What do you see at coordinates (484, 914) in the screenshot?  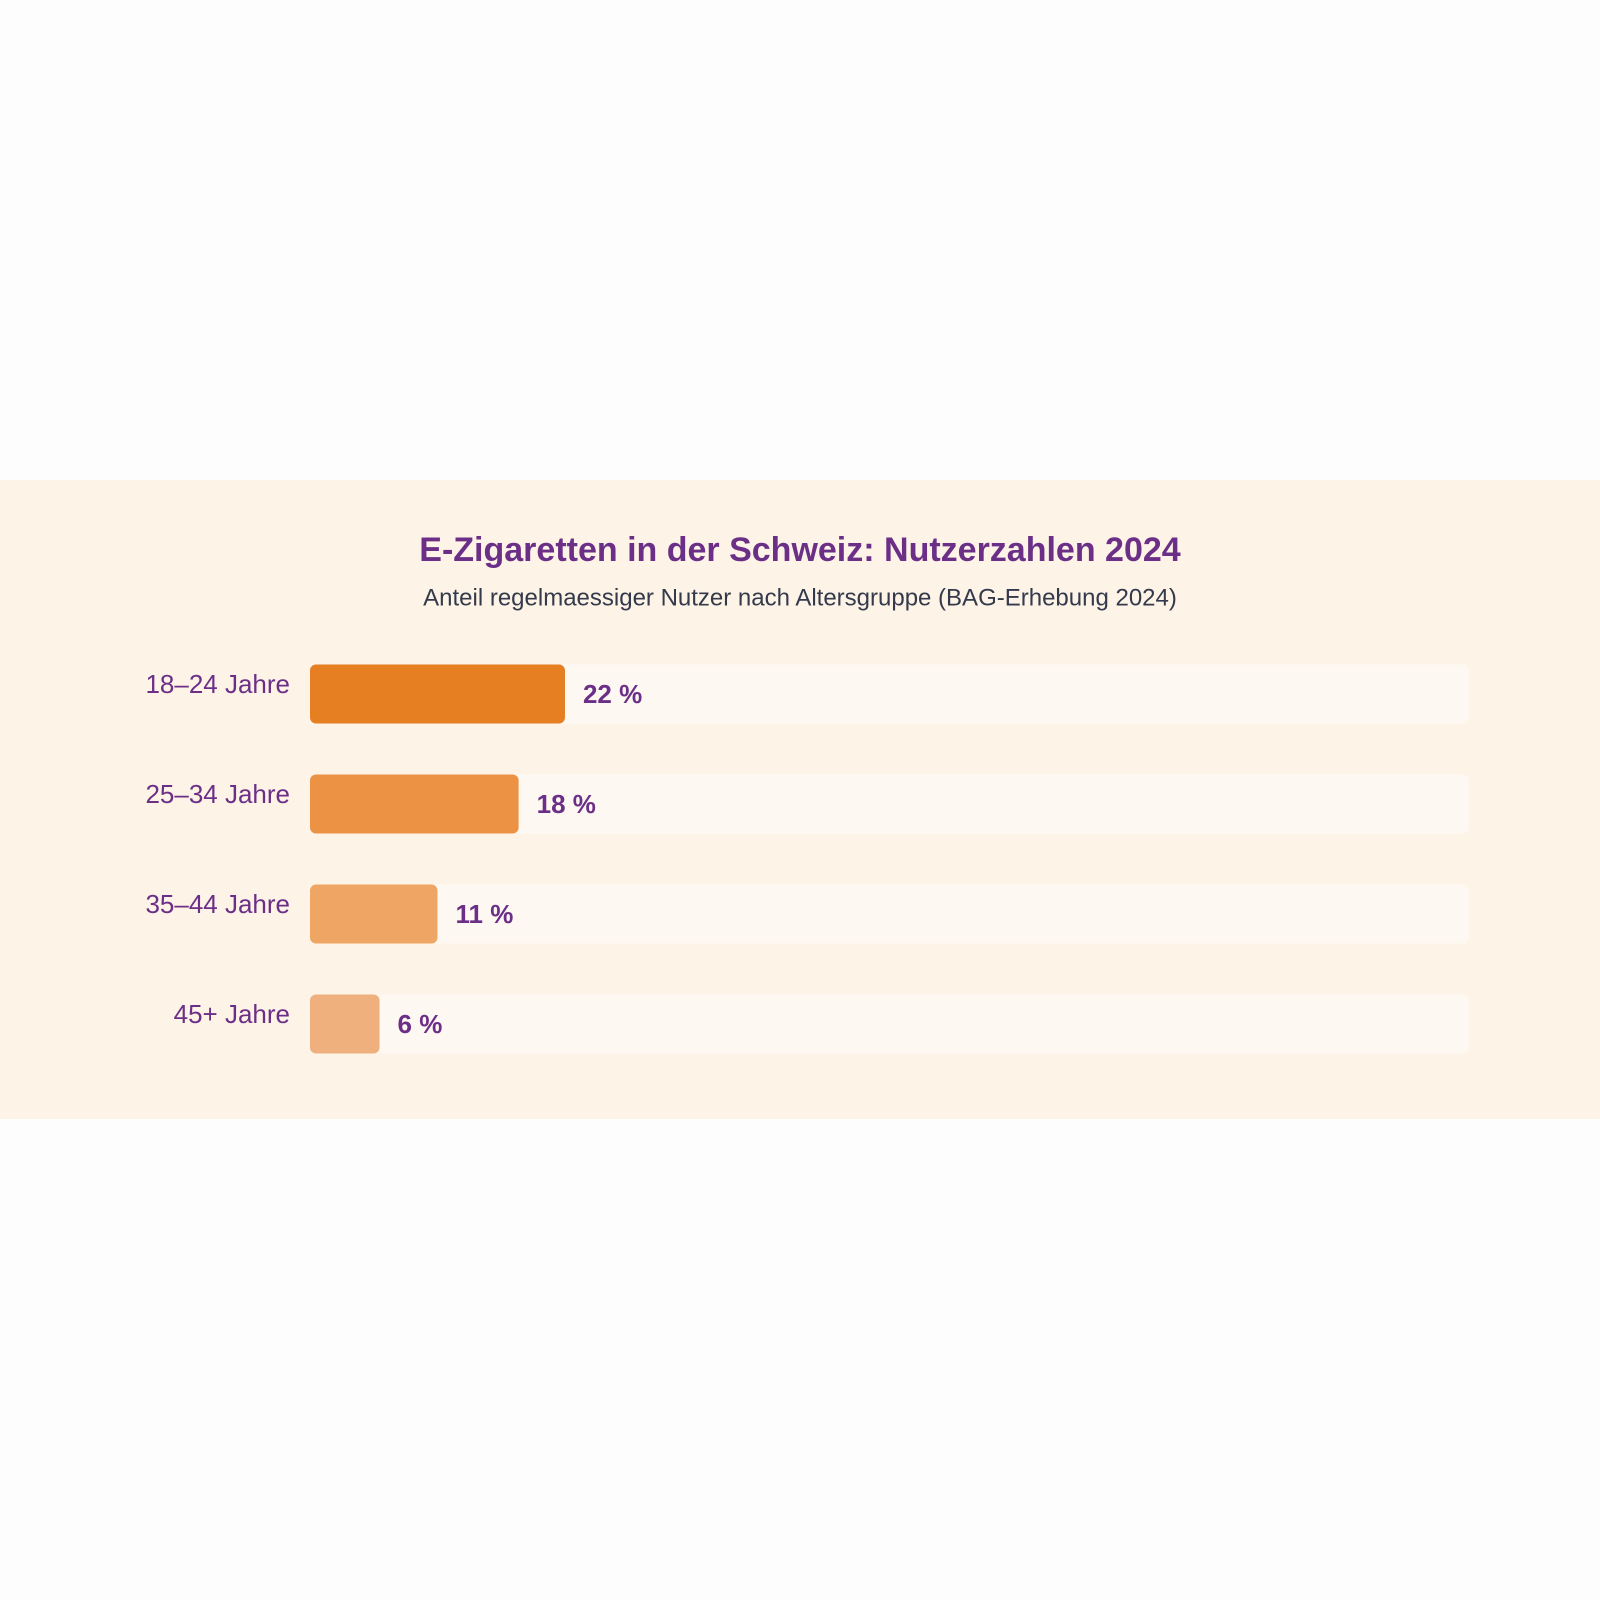 I see `value-label: 11 %` at bounding box center [484, 914].